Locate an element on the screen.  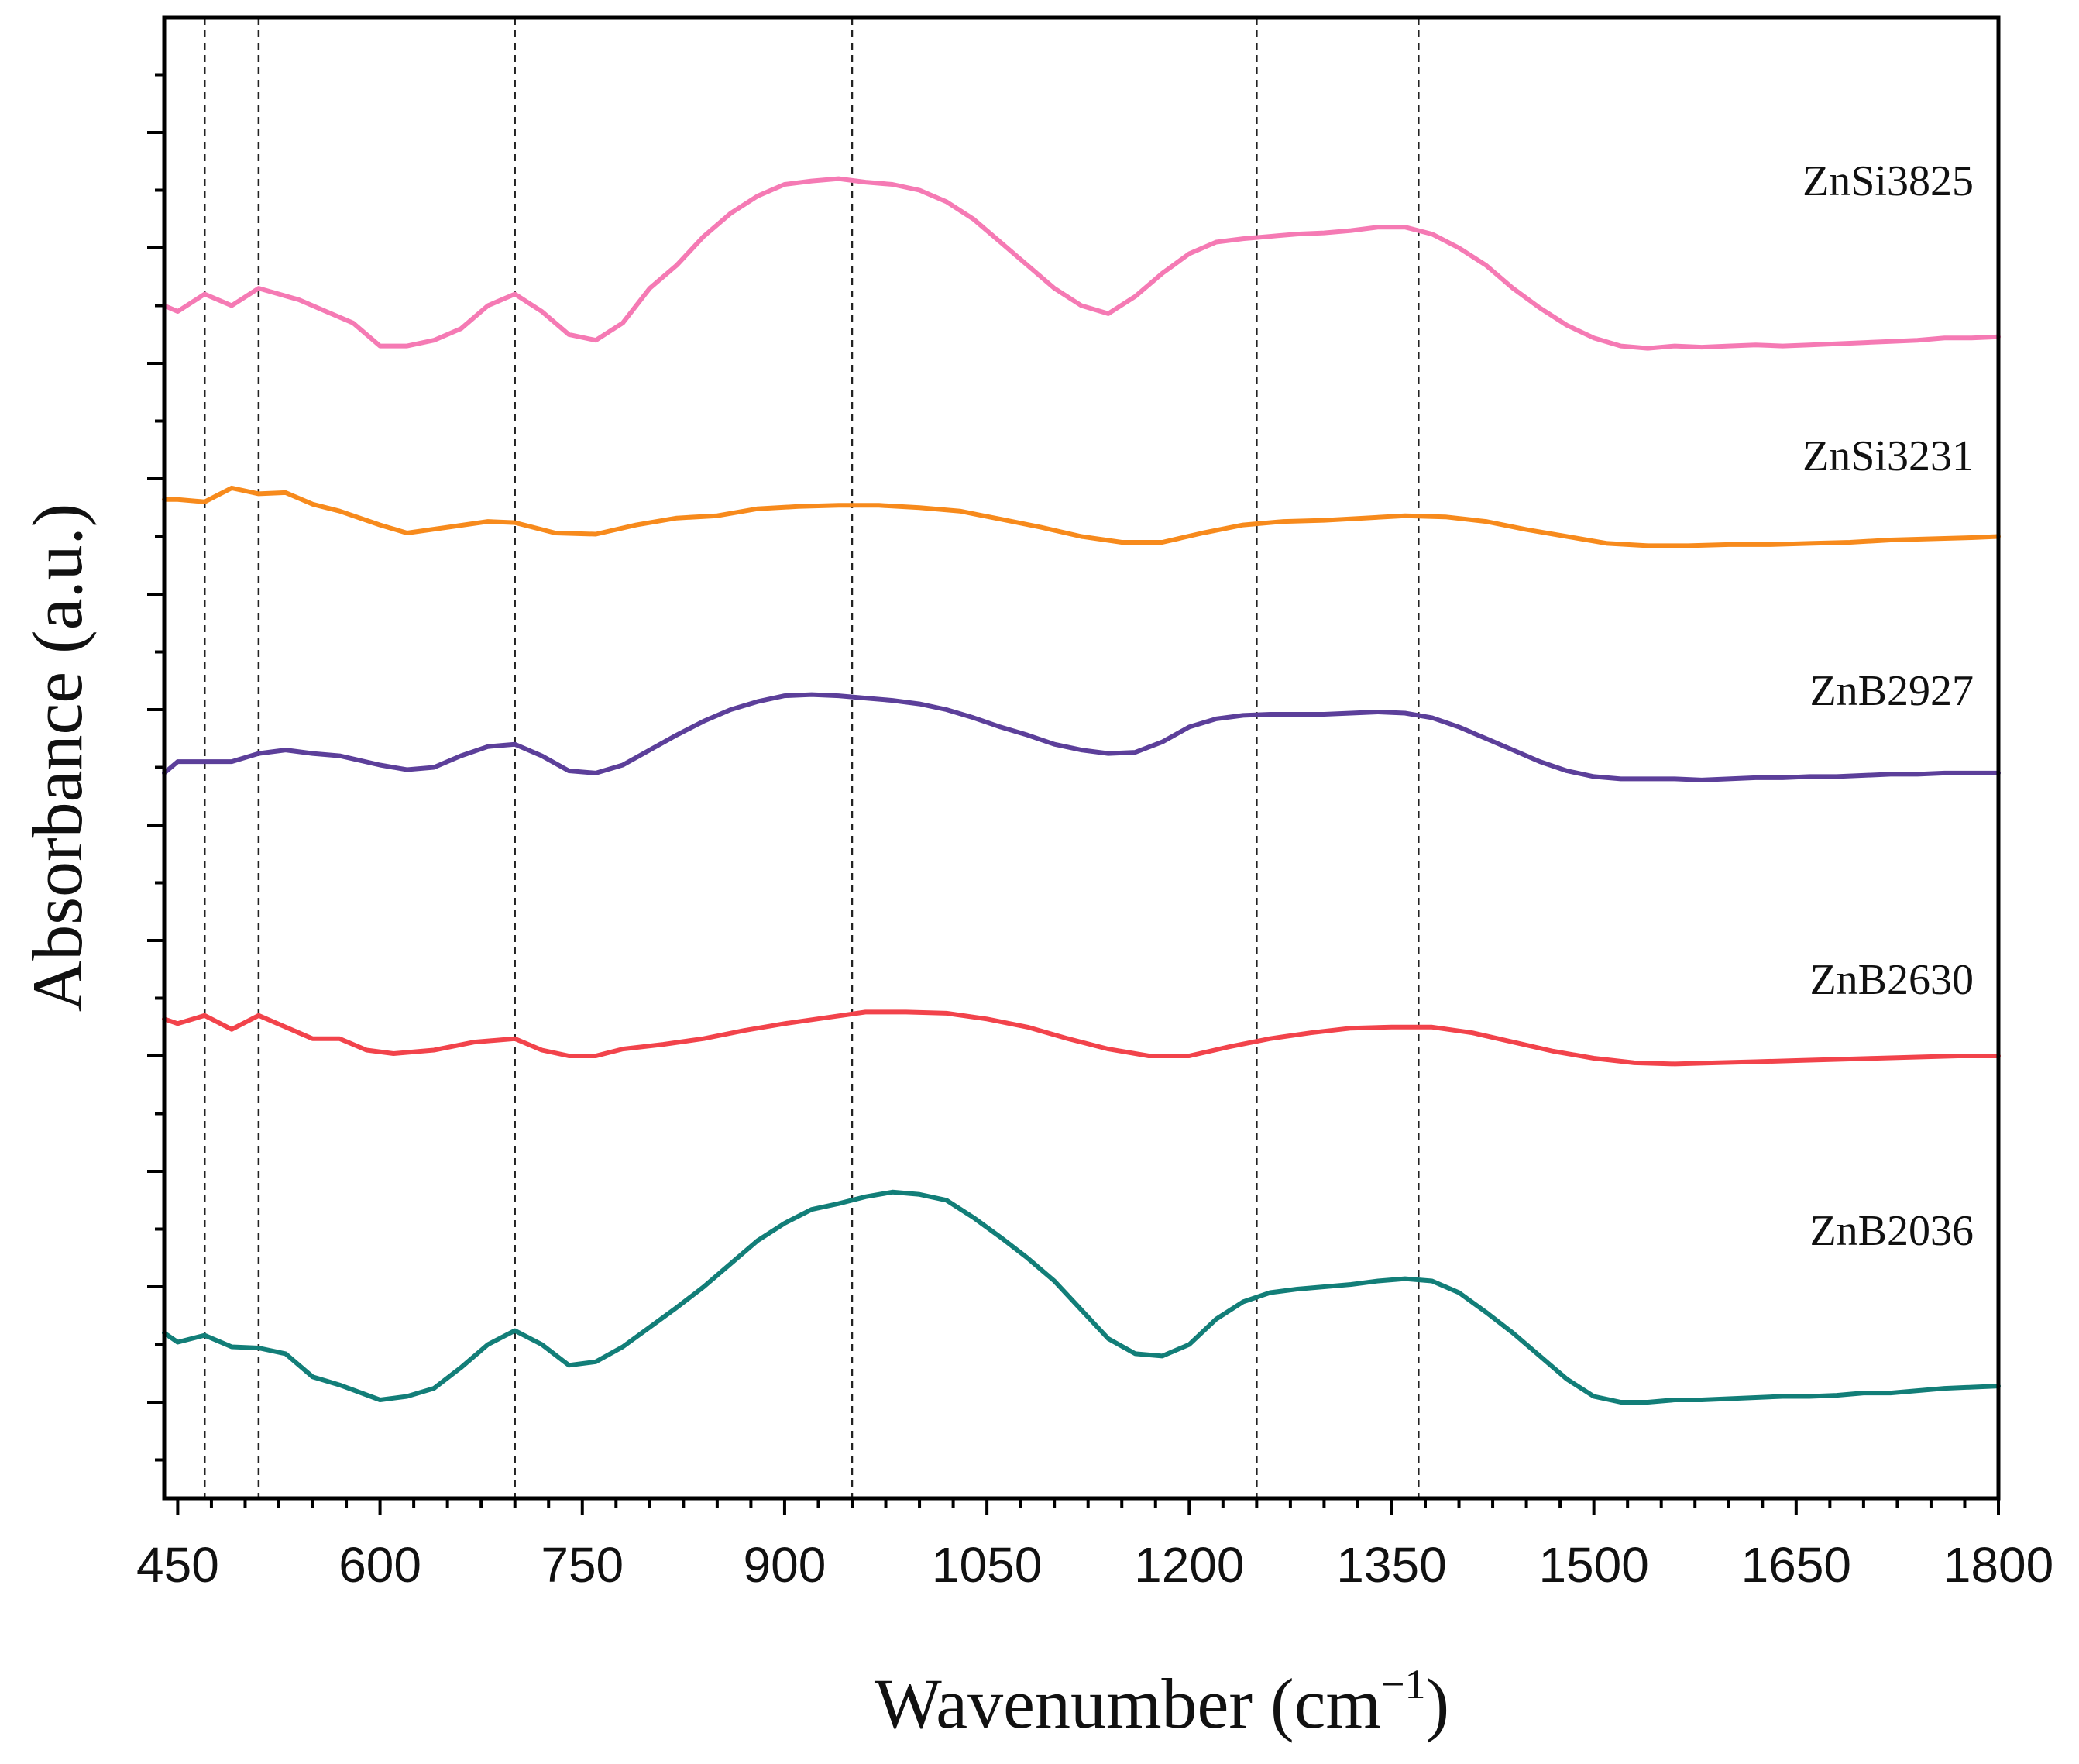
y-axis-title: Absorbance (a.u.) is located at coordinates (57, 758).